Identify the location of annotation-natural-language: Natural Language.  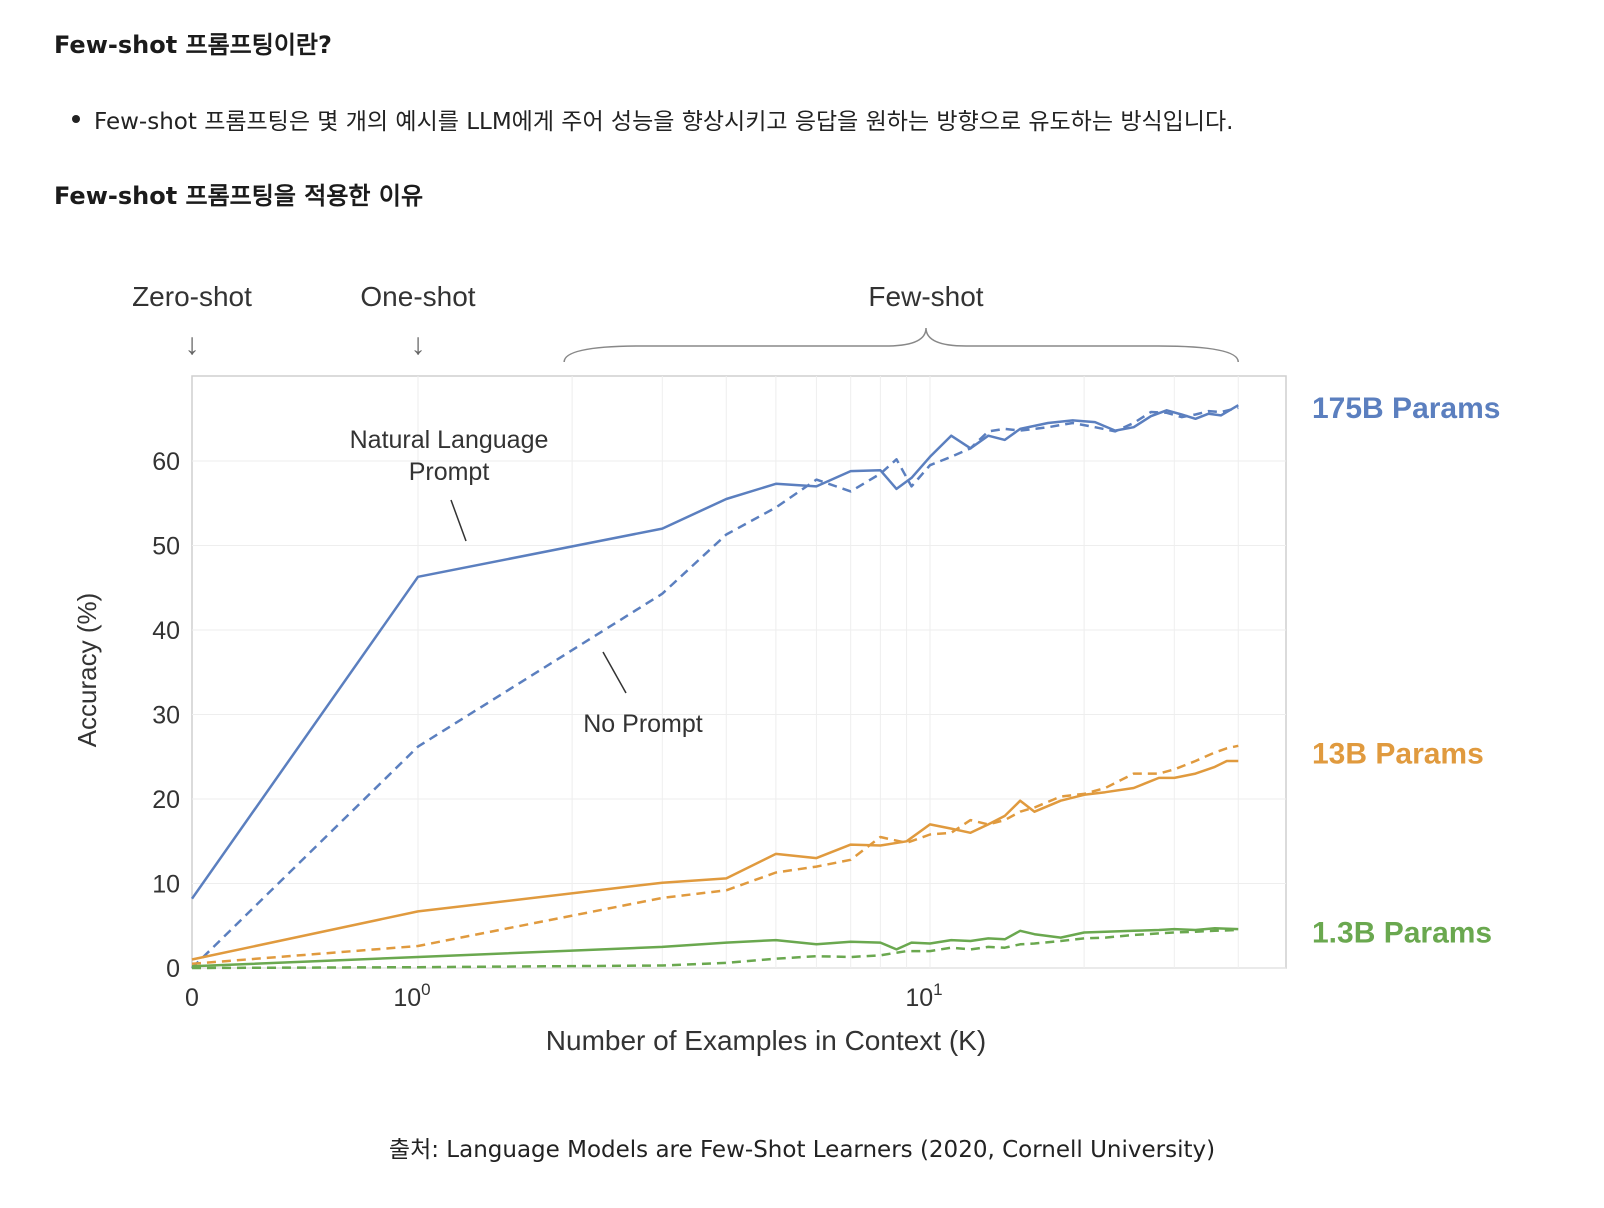
(449, 440).